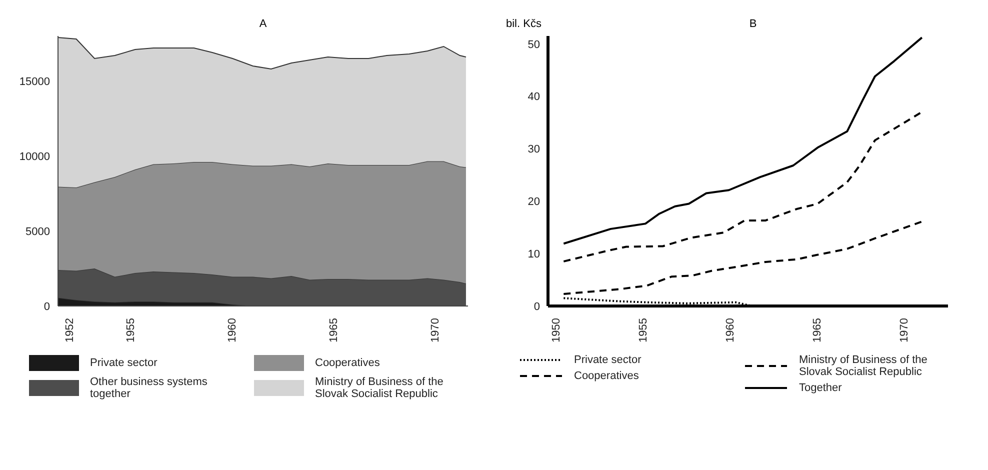 This screenshot has width=988, height=470. I want to click on chart-title: B, so click(753, 24).